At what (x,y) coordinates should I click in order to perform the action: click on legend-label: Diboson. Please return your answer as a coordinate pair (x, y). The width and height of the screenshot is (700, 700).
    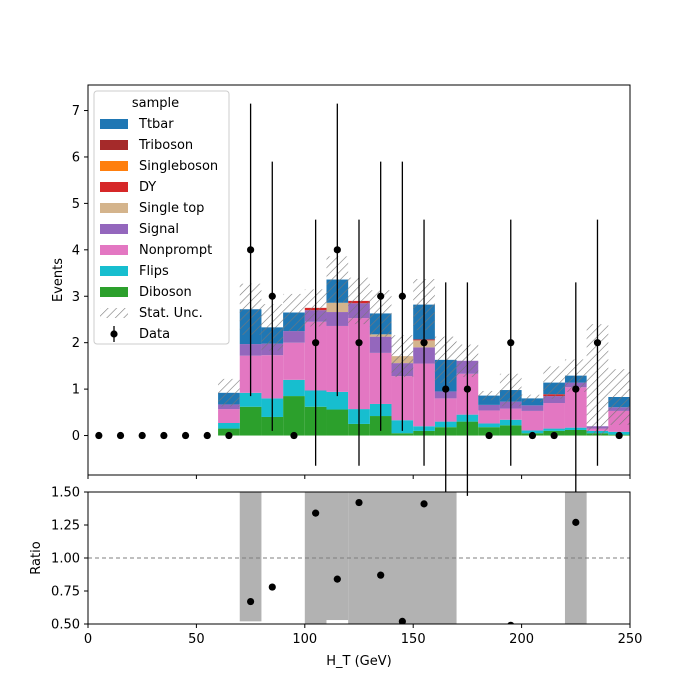
    Looking at the image, I should click on (165, 292).